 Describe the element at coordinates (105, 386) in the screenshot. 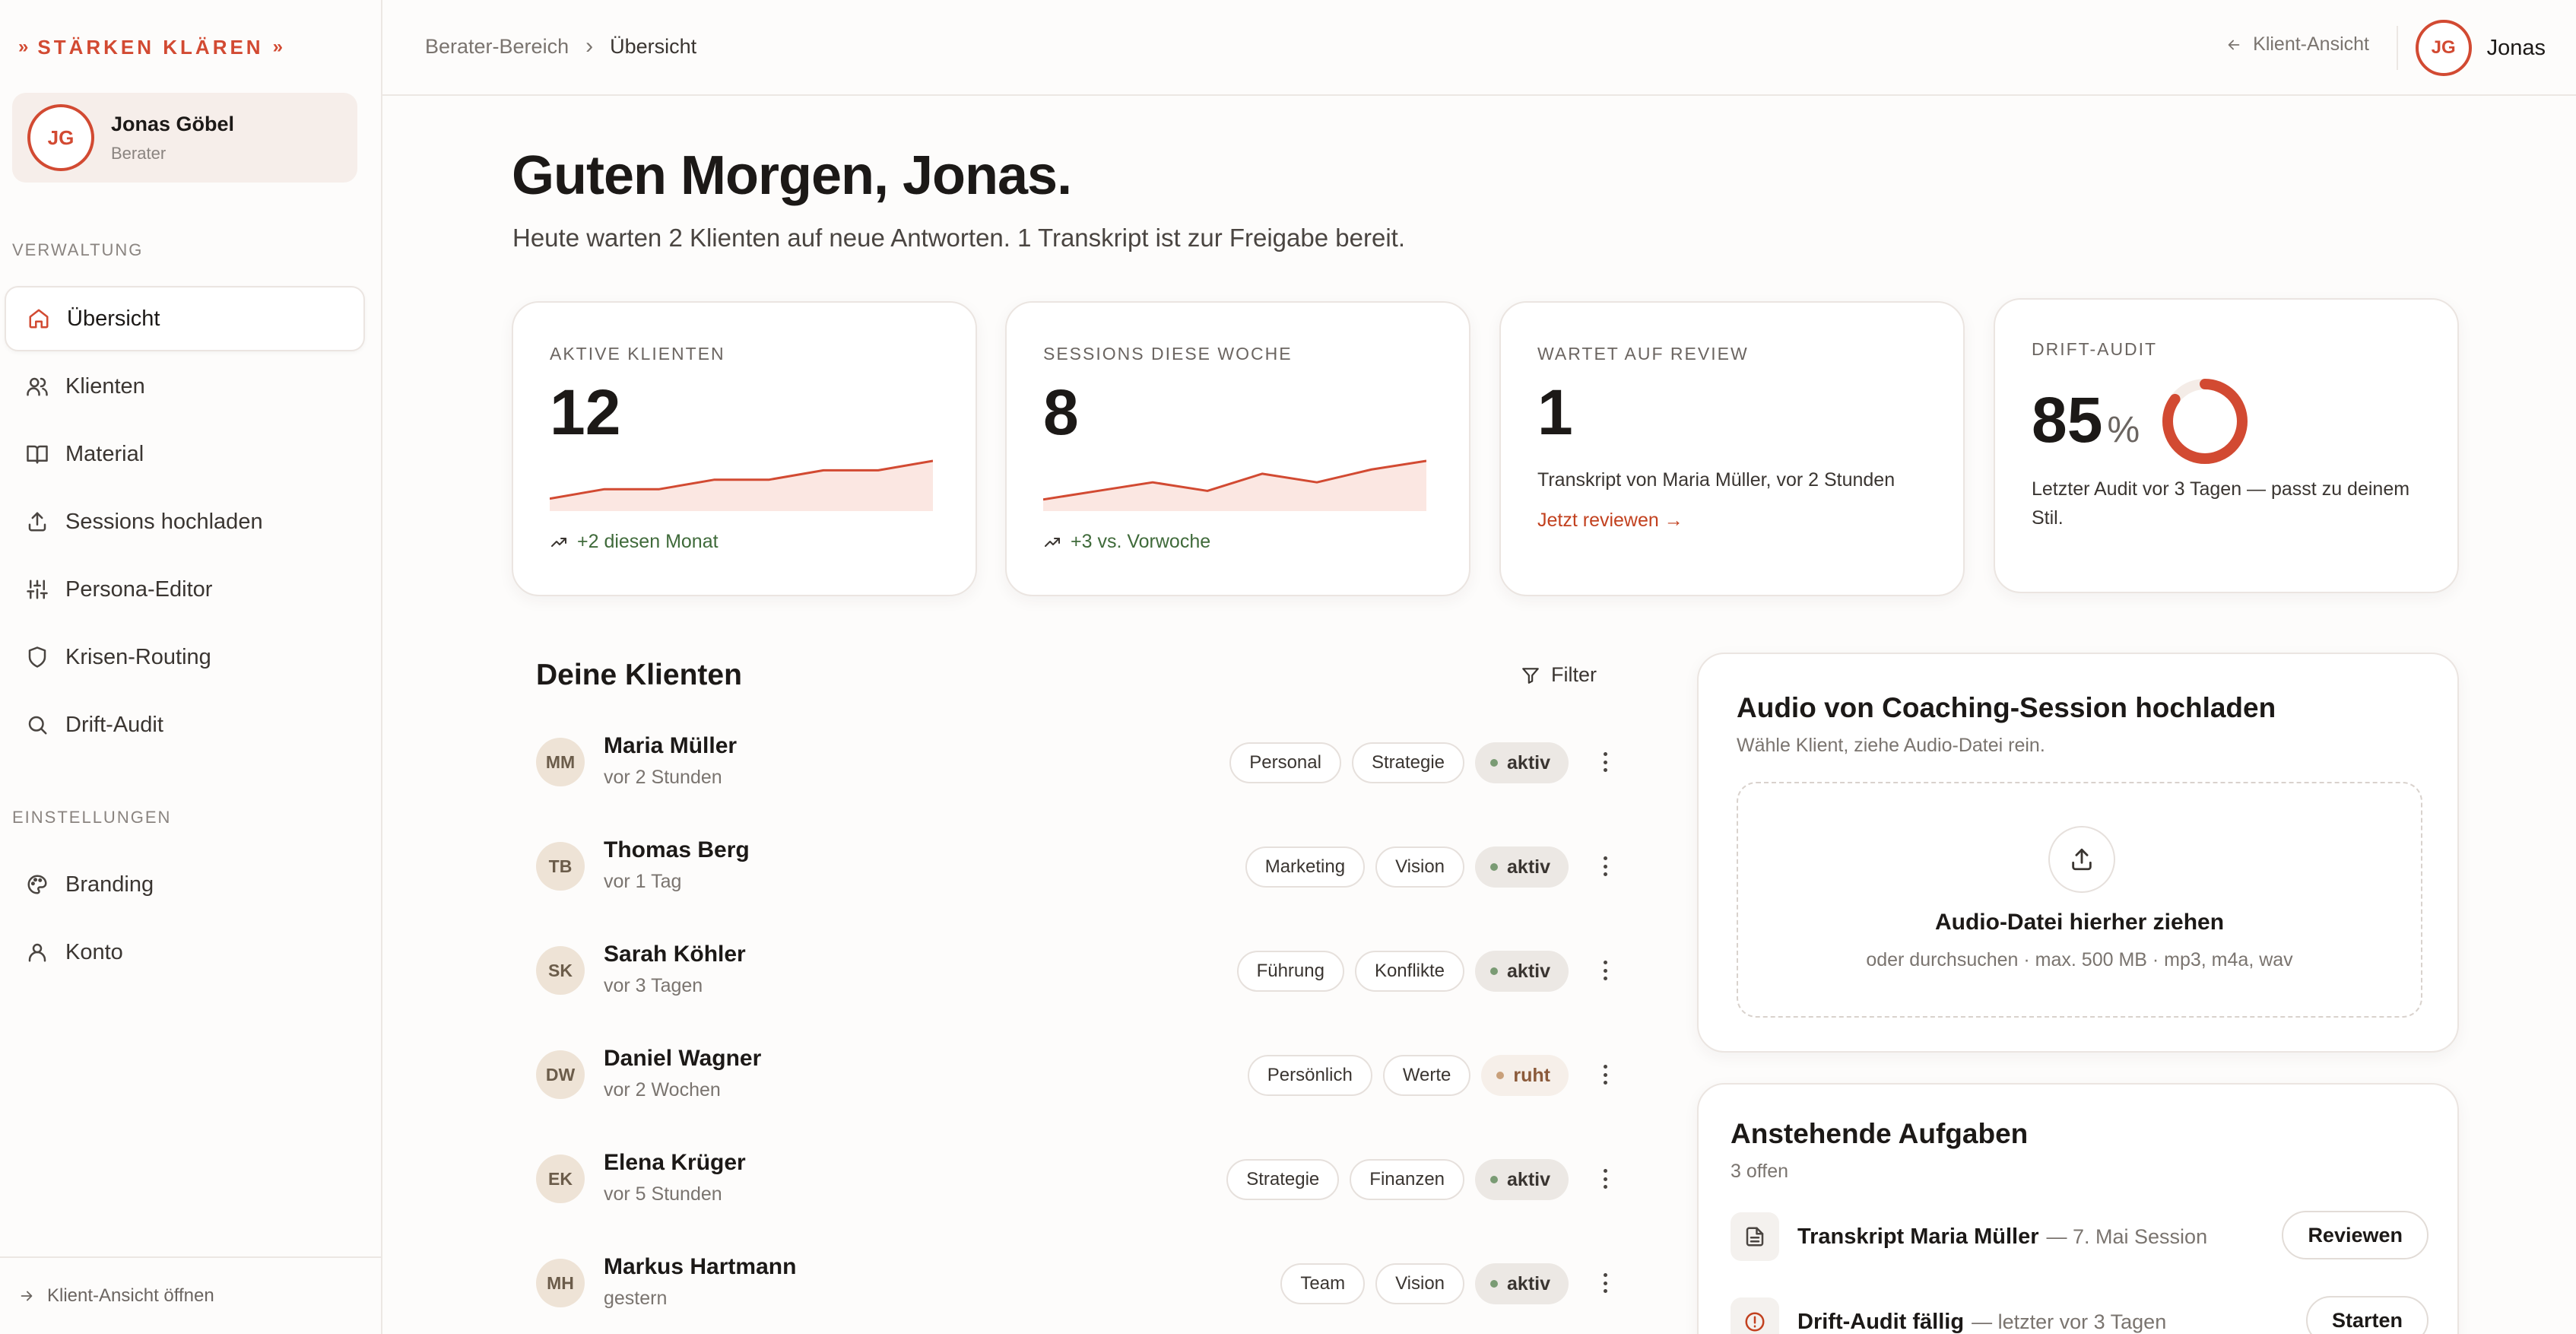

I see `sidebar-item-label: Klienten` at that location.